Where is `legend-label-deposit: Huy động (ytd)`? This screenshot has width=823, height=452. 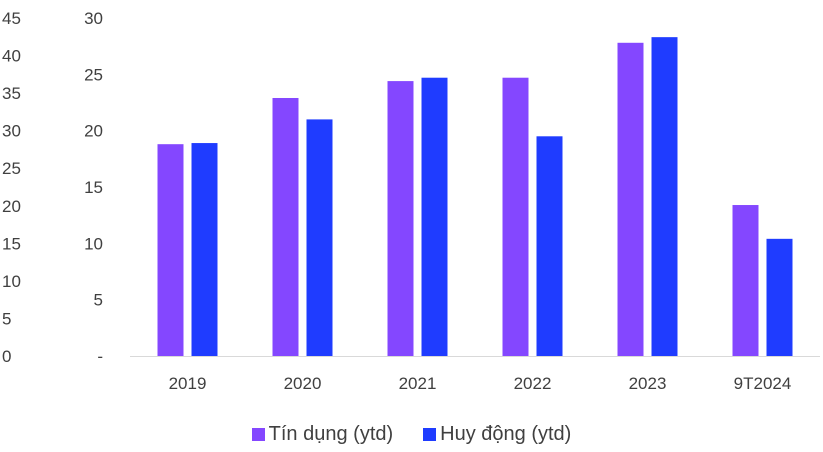 legend-label-deposit: Huy động (ytd) is located at coordinates (506, 434).